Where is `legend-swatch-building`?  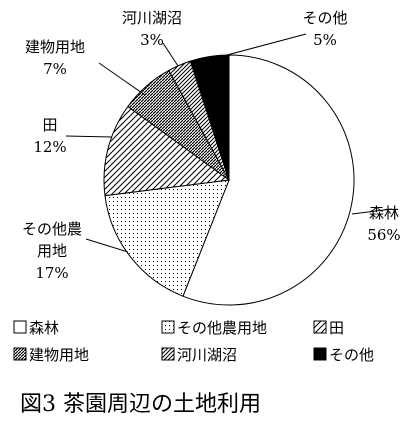 legend-swatch-building is located at coordinates (20, 354).